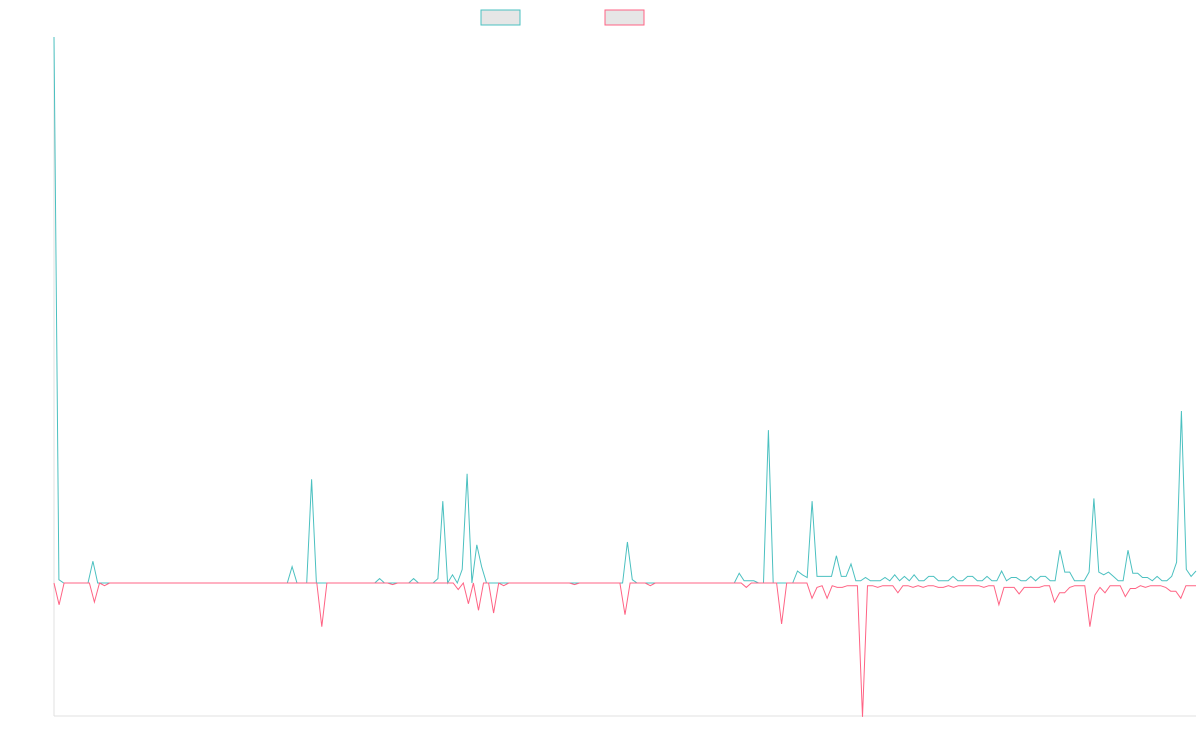 This screenshot has width=1200, height=750. Describe the element at coordinates (562, 17) in the screenshot. I see `legend` at that location.